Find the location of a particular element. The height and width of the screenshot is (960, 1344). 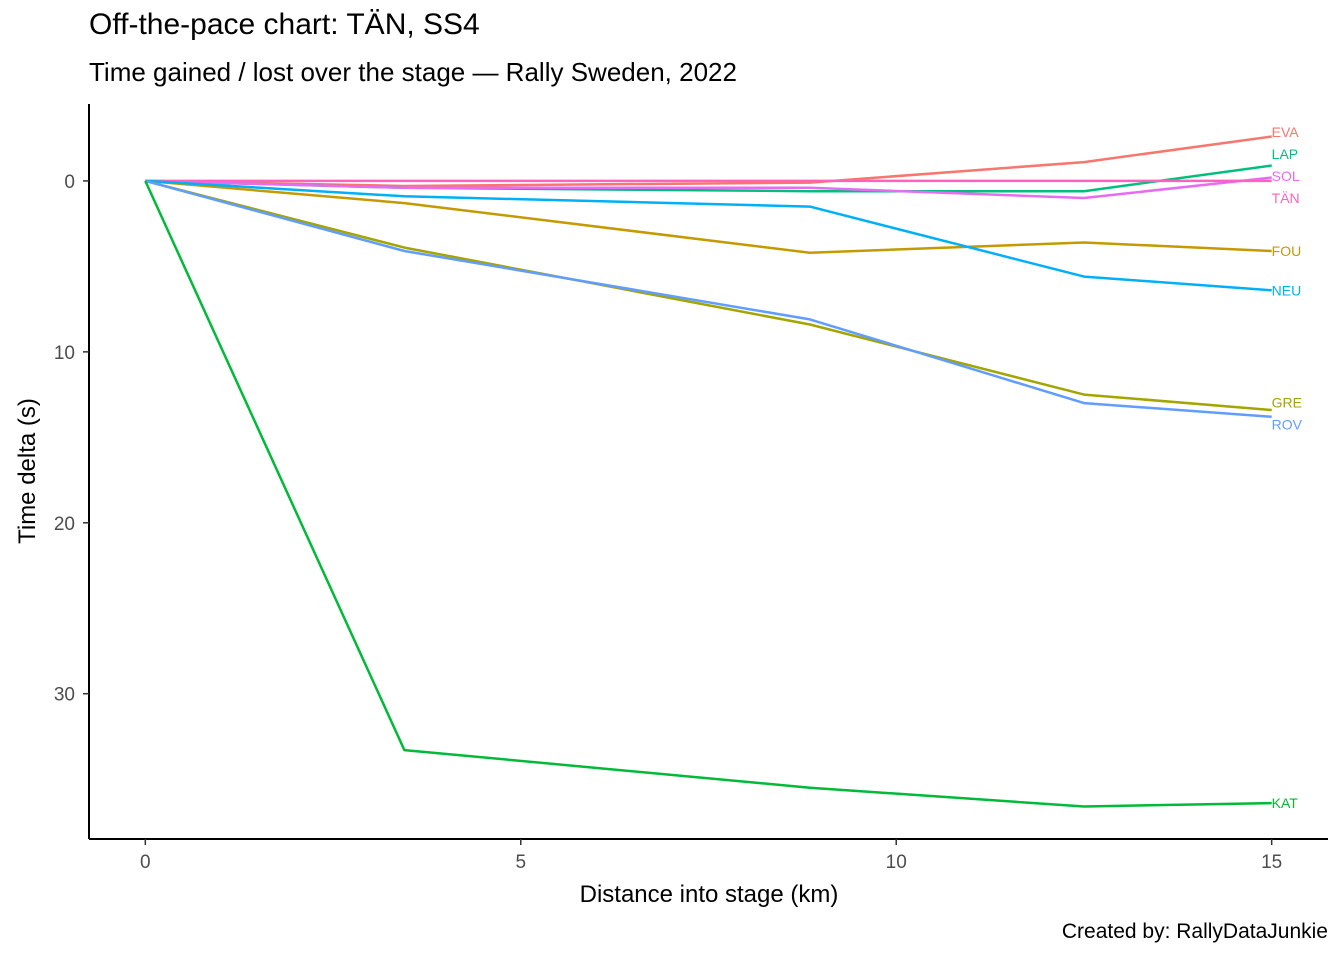

y-tick-label: 20 is located at coordinates (64, 524).